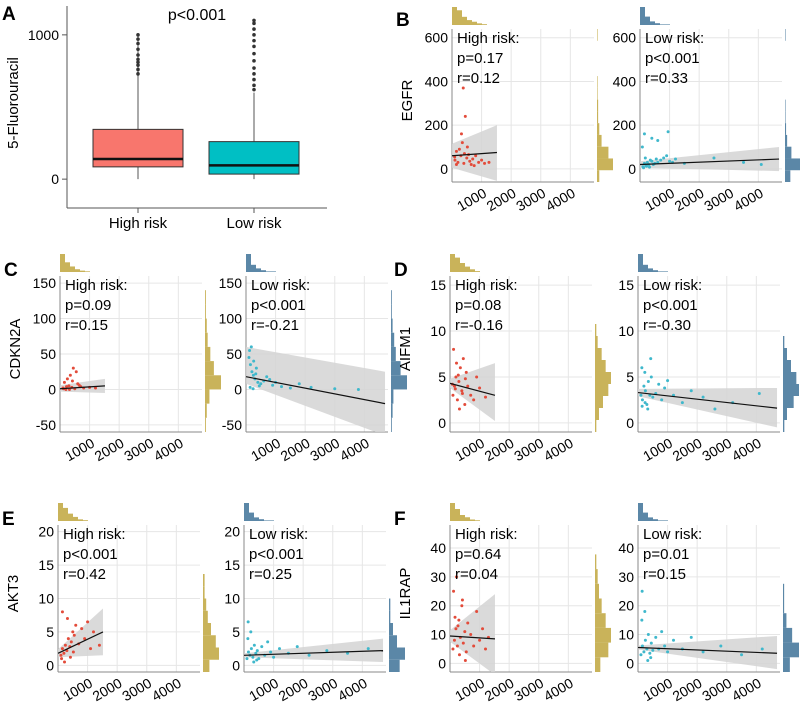 Image resolution: width=800 pixels, height=722 pixels. What do you see at coordinates (138, 148) in the screenshot?
I see `box-high-risk` at bounding box center [138, 148].